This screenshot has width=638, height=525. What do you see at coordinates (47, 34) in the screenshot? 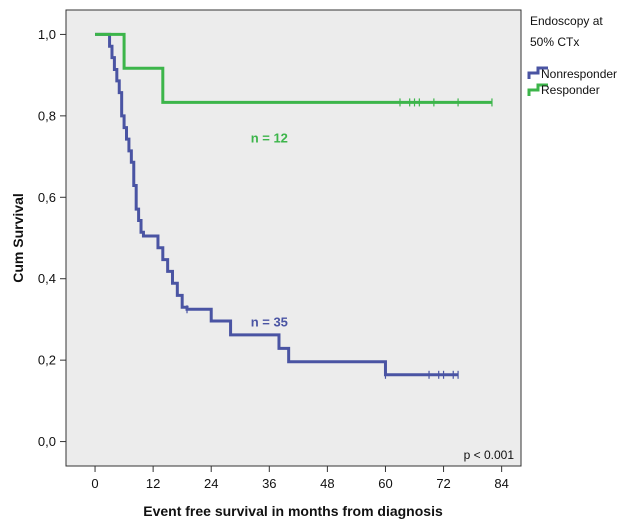
I see `y-tick-label: 1,0` at bounding box center [47, 34].